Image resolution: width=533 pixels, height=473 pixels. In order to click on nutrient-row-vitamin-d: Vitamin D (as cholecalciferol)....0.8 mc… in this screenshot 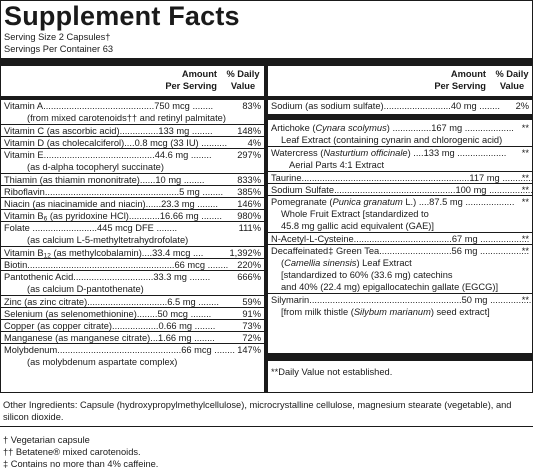, I will do `click(132, 143)`.